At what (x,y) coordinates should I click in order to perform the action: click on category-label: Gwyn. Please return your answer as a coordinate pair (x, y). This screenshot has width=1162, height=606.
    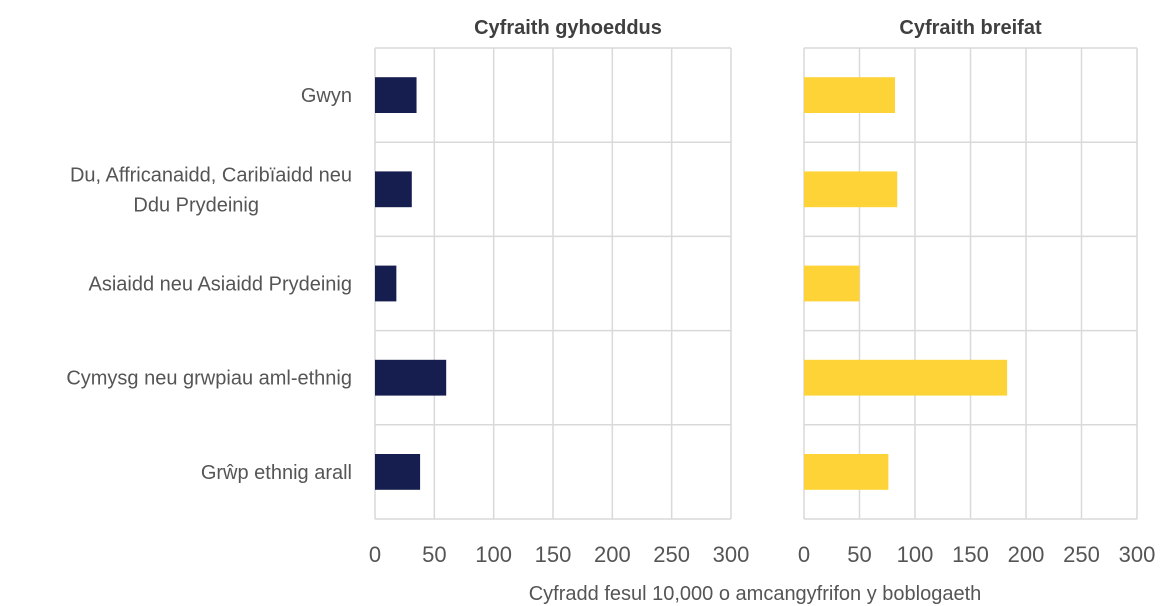
    Looking at the image, I should click on (326, 96).